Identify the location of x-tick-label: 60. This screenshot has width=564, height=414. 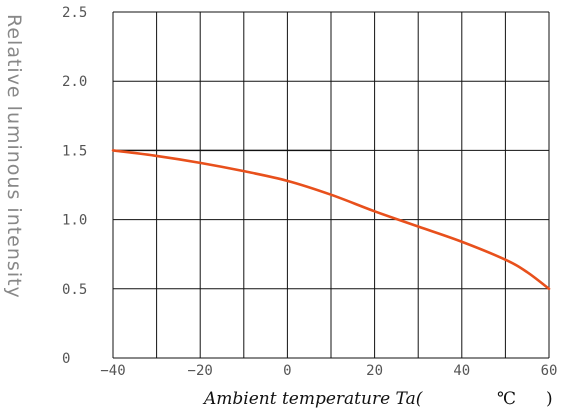
(549, 371).